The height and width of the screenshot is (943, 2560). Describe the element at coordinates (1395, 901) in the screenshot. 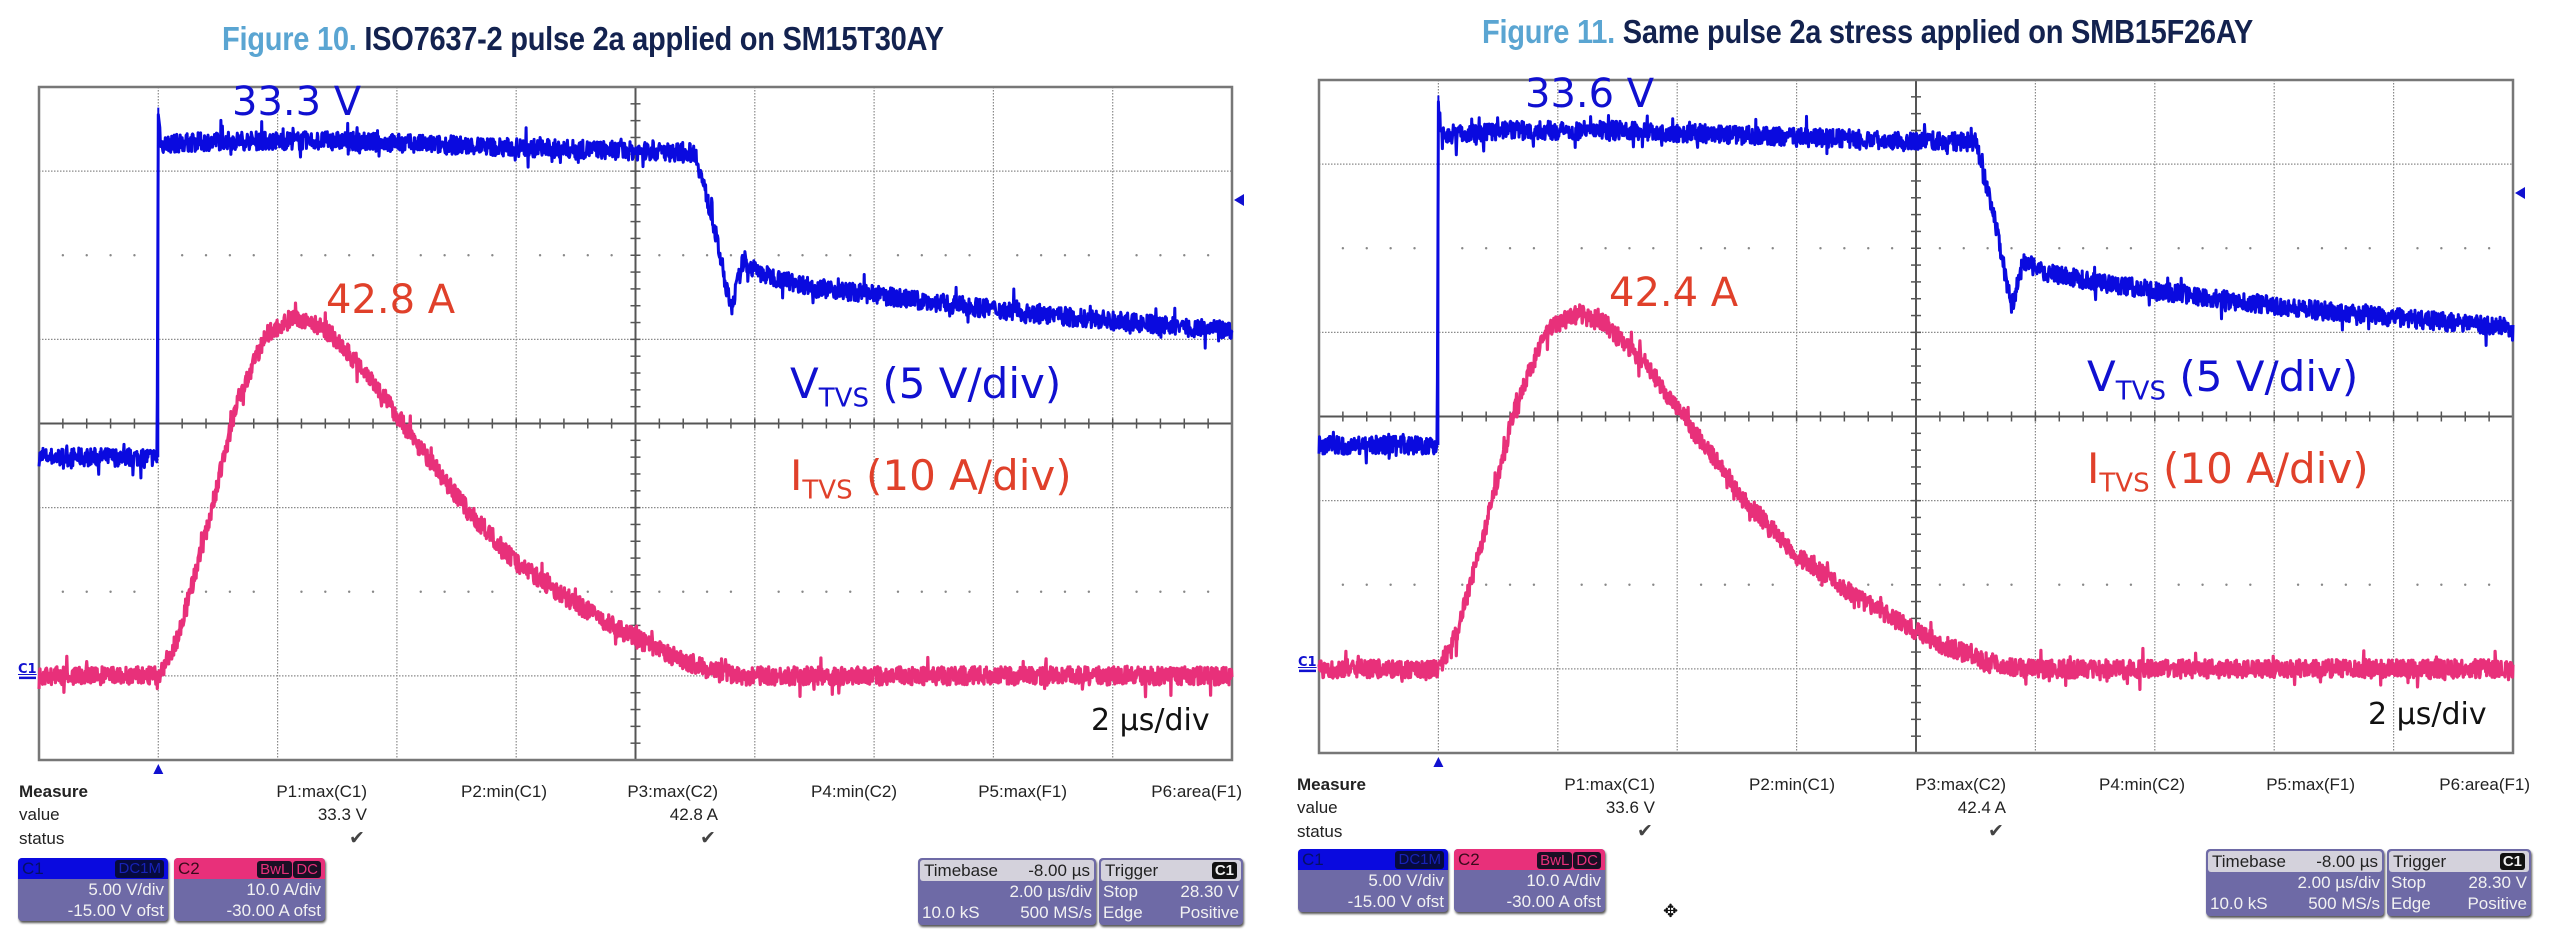

I see `channel-c1-offset: -15.00 V ofst` at that location.